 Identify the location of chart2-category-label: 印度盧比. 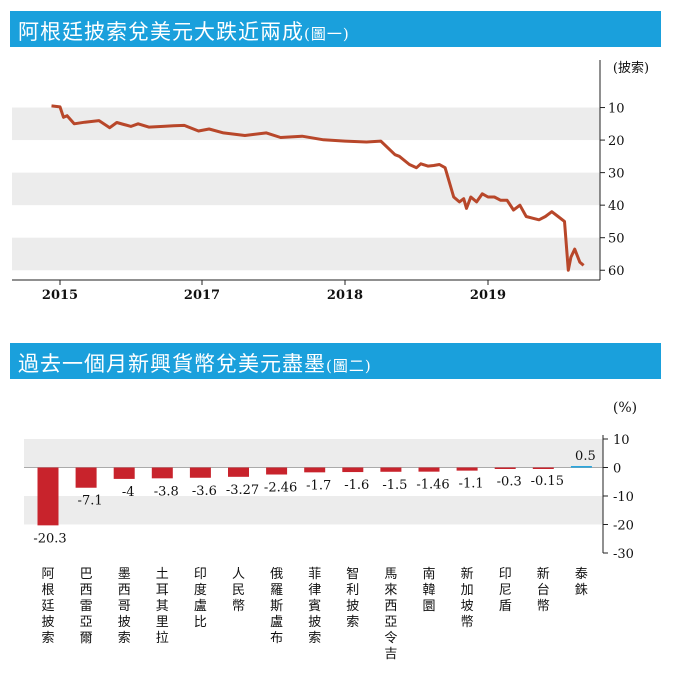
(200, 598).